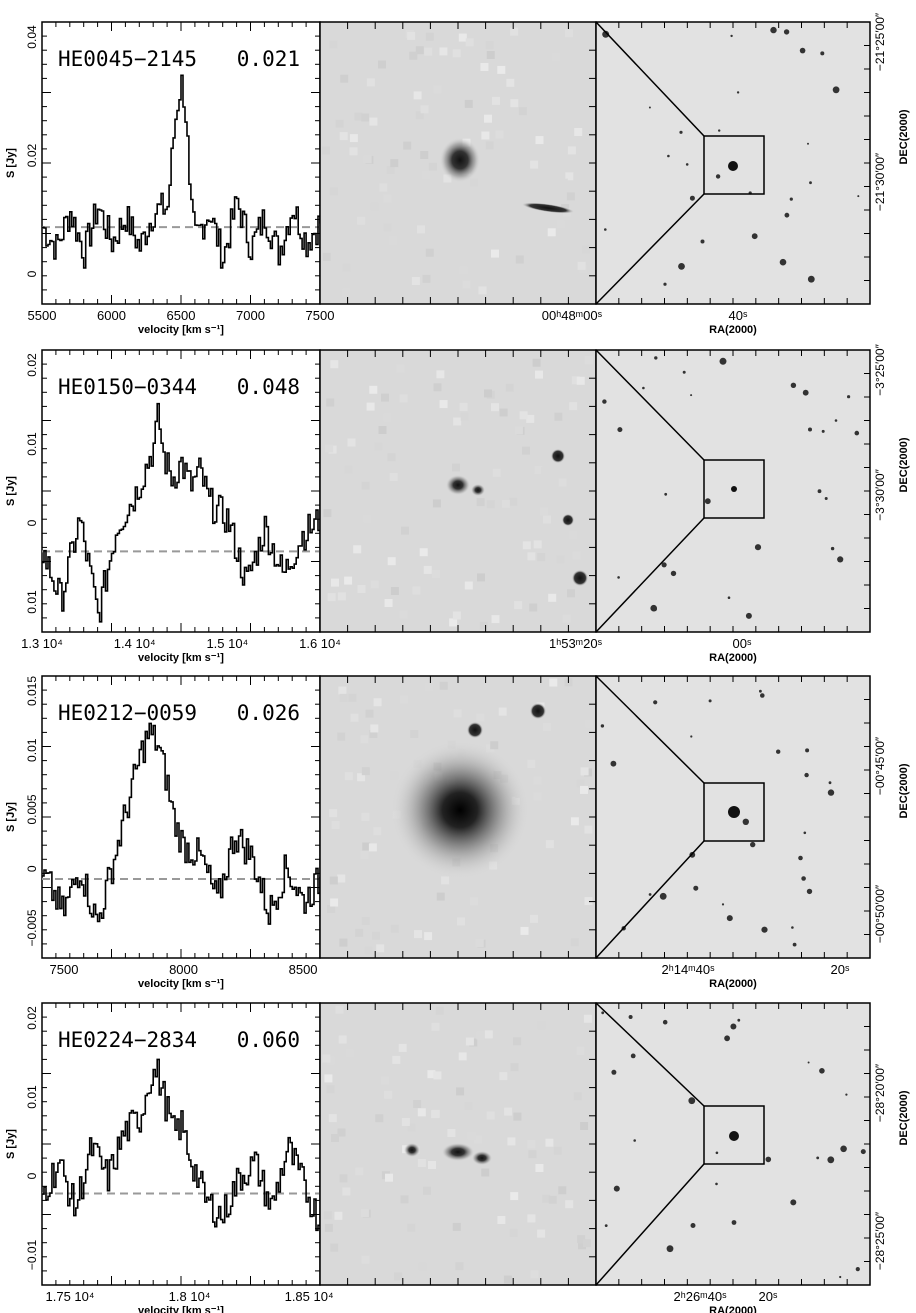 This screenshot has width=916, height=1313. I want to click on ra-tick-label: 2ʰ26ᵐ40ˢ, so click(701, 1296).